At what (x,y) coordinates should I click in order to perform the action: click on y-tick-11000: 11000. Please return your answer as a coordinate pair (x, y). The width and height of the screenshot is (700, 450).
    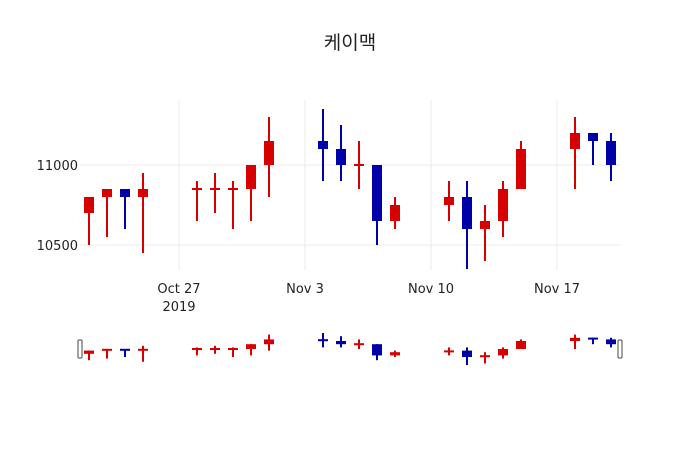
    Looking at the image, I should click on (57, 166).